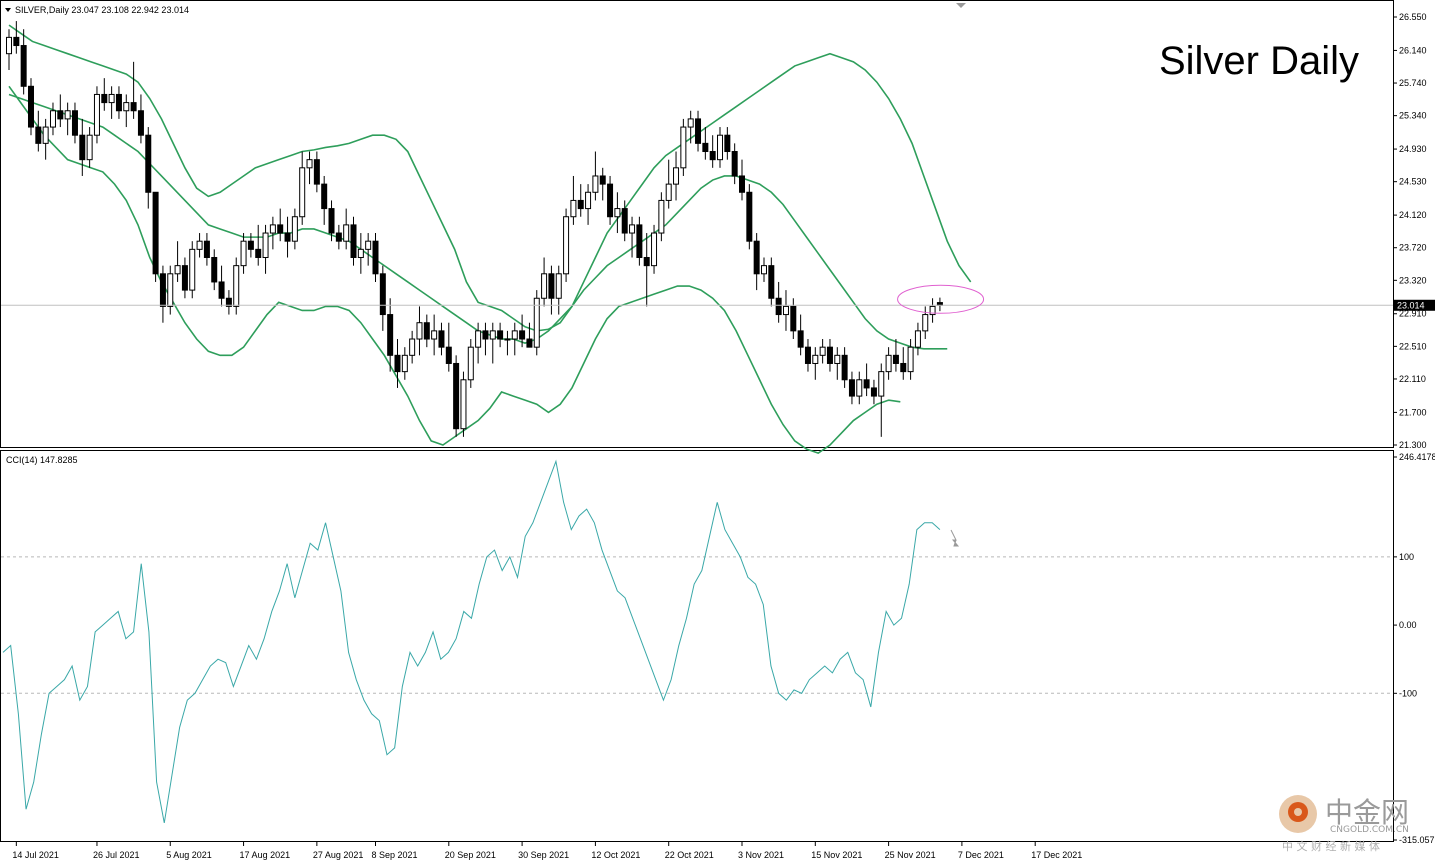 The image size is (1435, 864). Describe the element at coordinates (1413, 248) in the screenshot. I see `price-tick-label: 23.720` at that location.